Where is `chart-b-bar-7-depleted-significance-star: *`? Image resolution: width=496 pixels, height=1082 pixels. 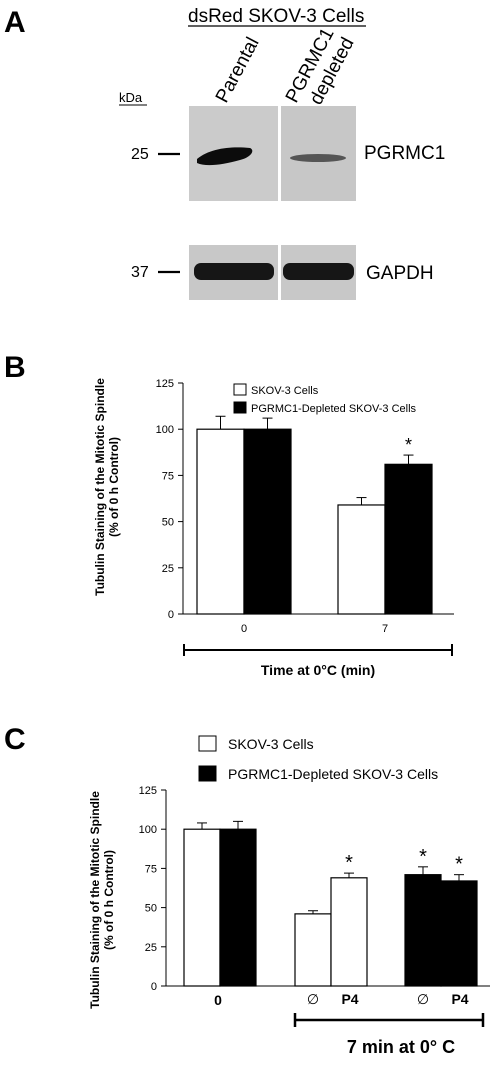
chart-b-bar-7-depleted-significance-star: * is located at coordinates (408, 445).